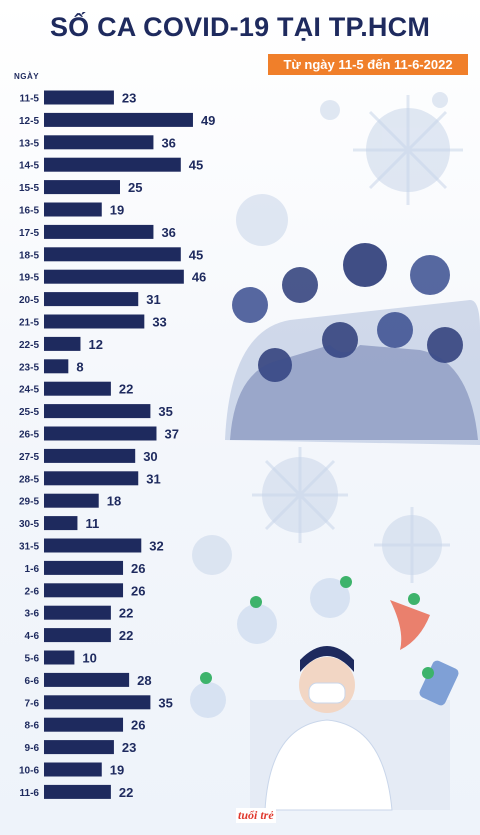 The image size is (480, 835). What do you see at coordinates (29, 345) in the screenshot?
I see `category-label: 22-5` at bounding box center [29, 345].